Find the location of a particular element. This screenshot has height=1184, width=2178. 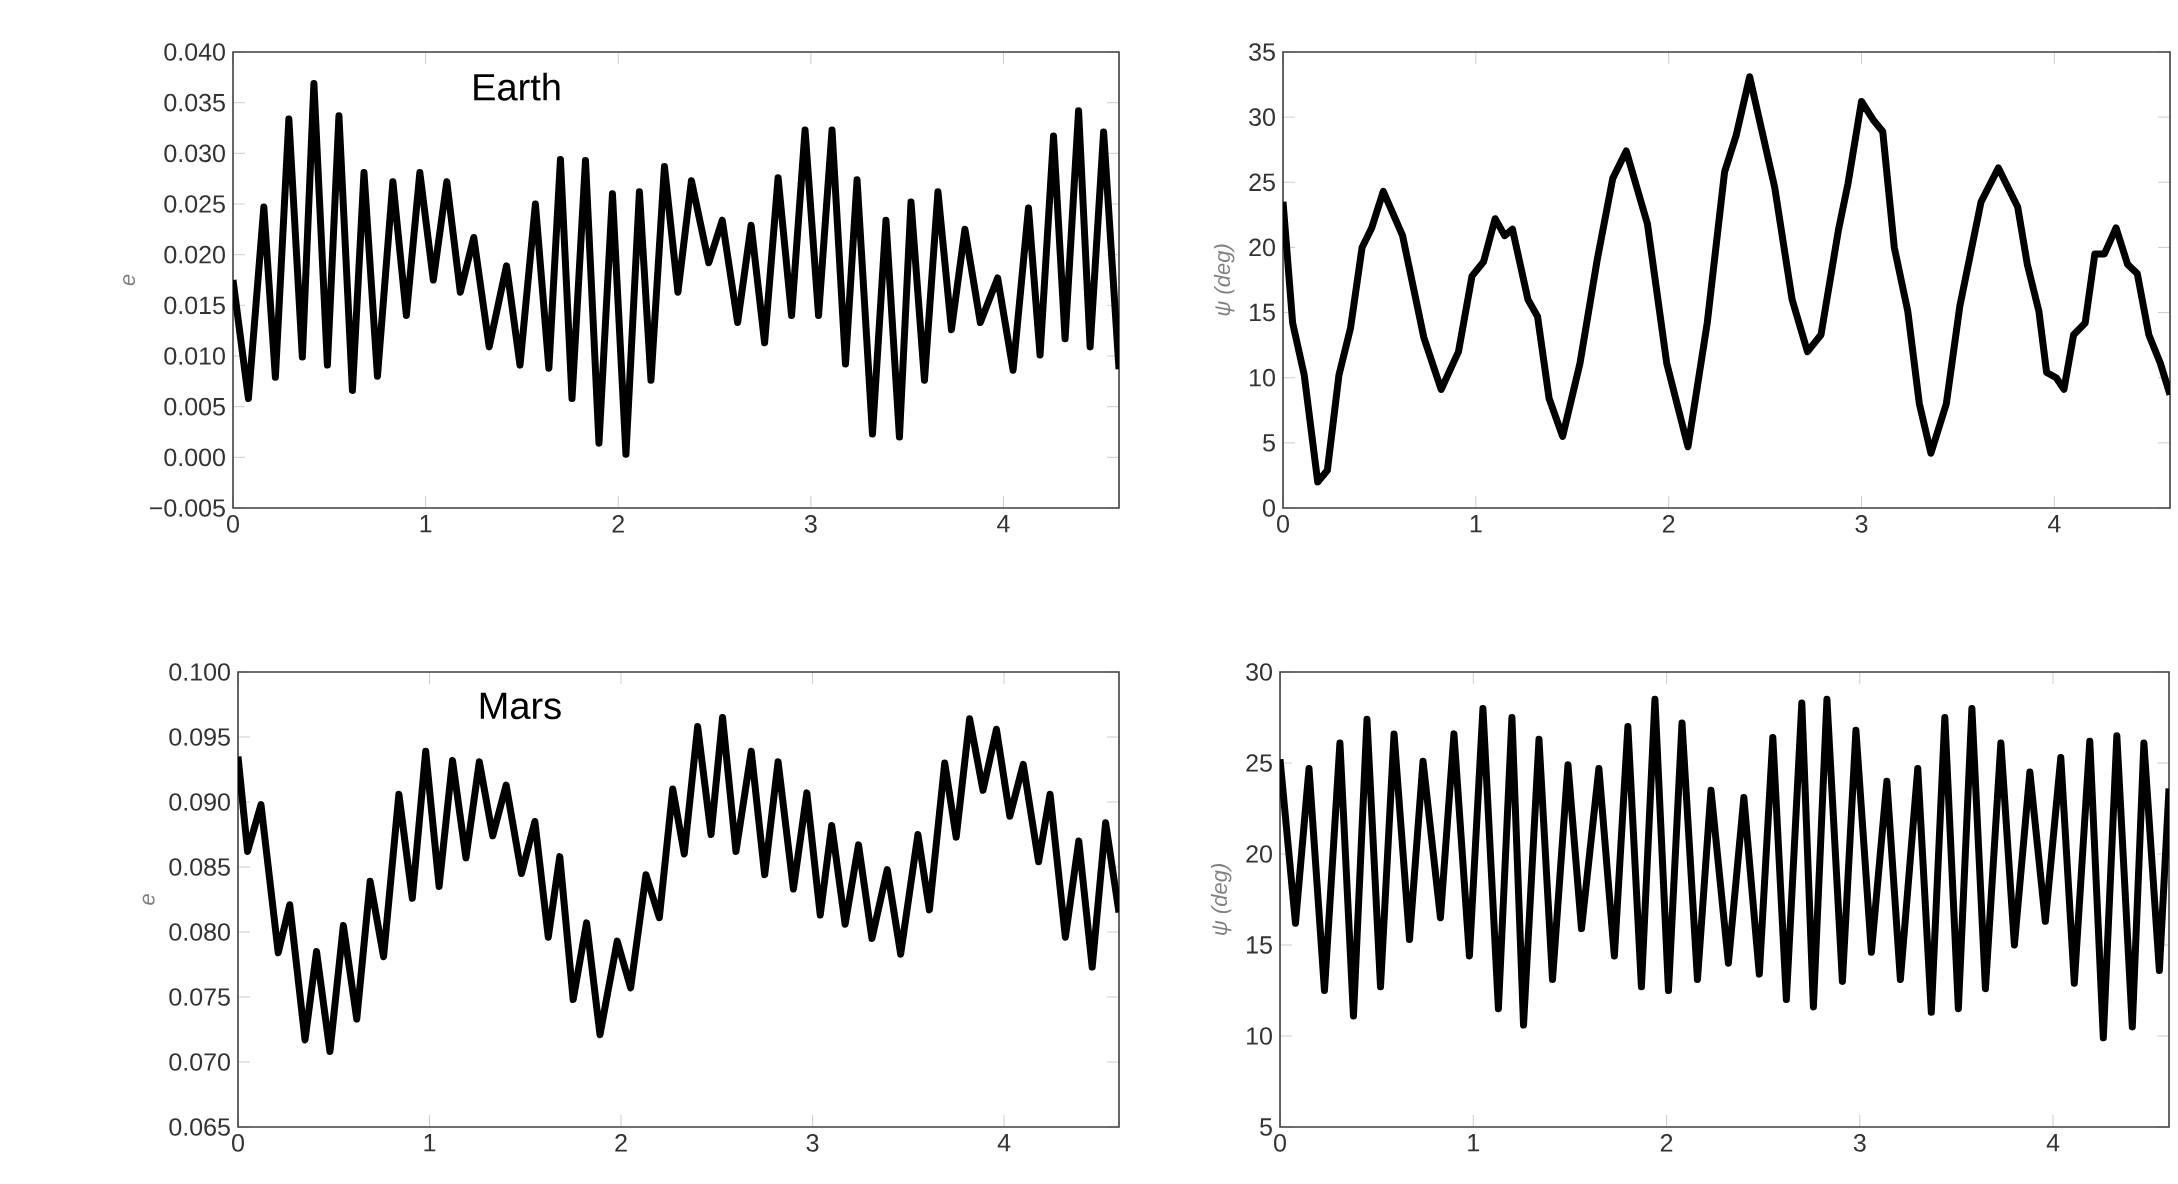

y-tick-label: 35 is located at coordinates (1262, 52).